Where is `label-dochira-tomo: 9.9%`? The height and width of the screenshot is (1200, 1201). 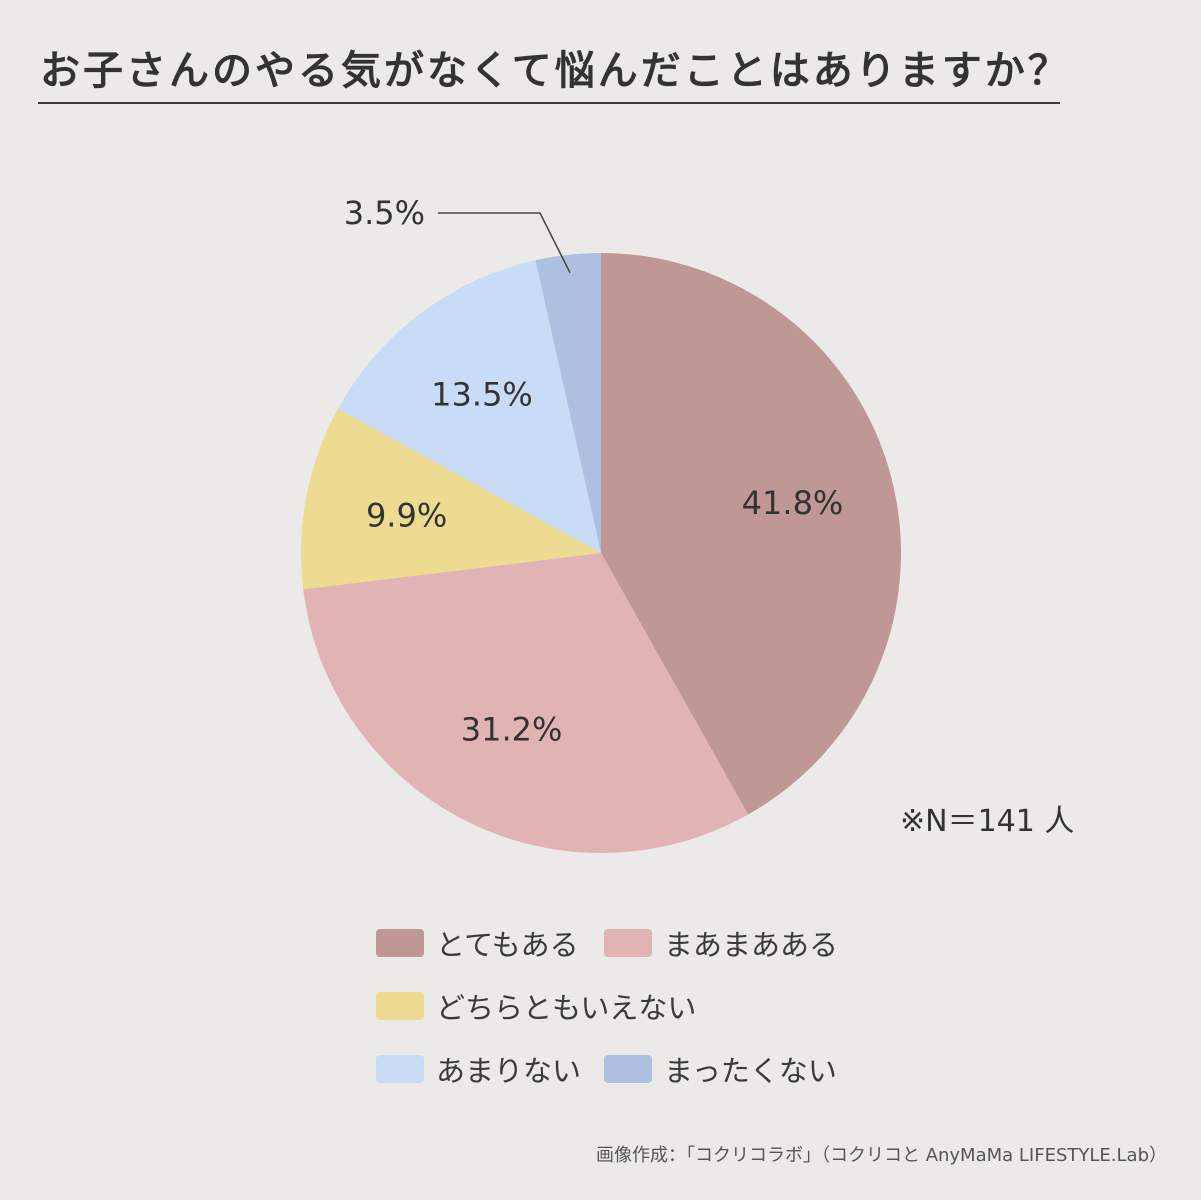
label-dochira-tomo: 9.9% is located at coordinates (406, 516).